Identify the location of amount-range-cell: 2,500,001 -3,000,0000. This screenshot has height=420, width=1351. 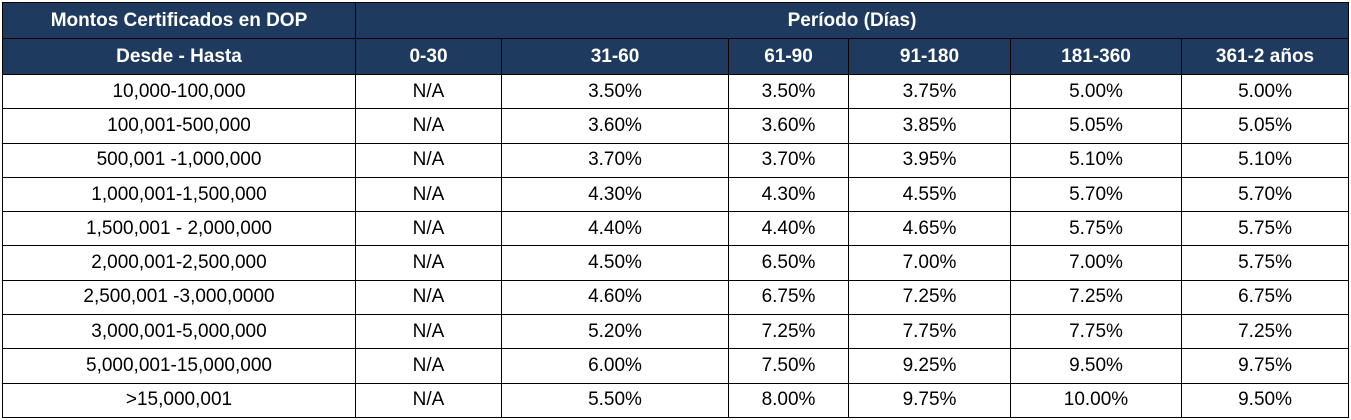
(179, 297).